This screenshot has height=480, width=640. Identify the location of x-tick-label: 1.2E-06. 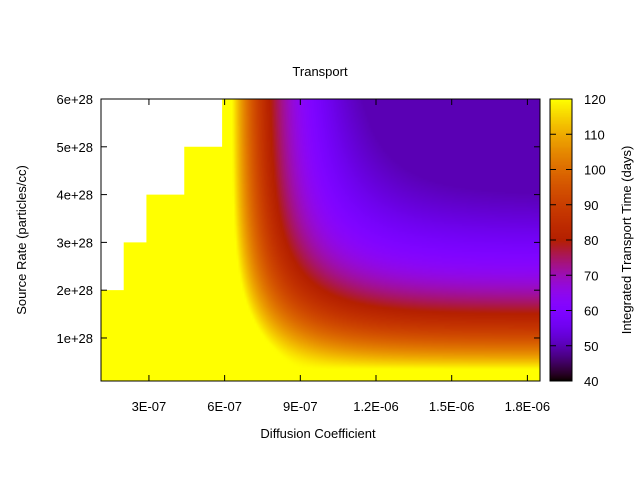
(376, 406).